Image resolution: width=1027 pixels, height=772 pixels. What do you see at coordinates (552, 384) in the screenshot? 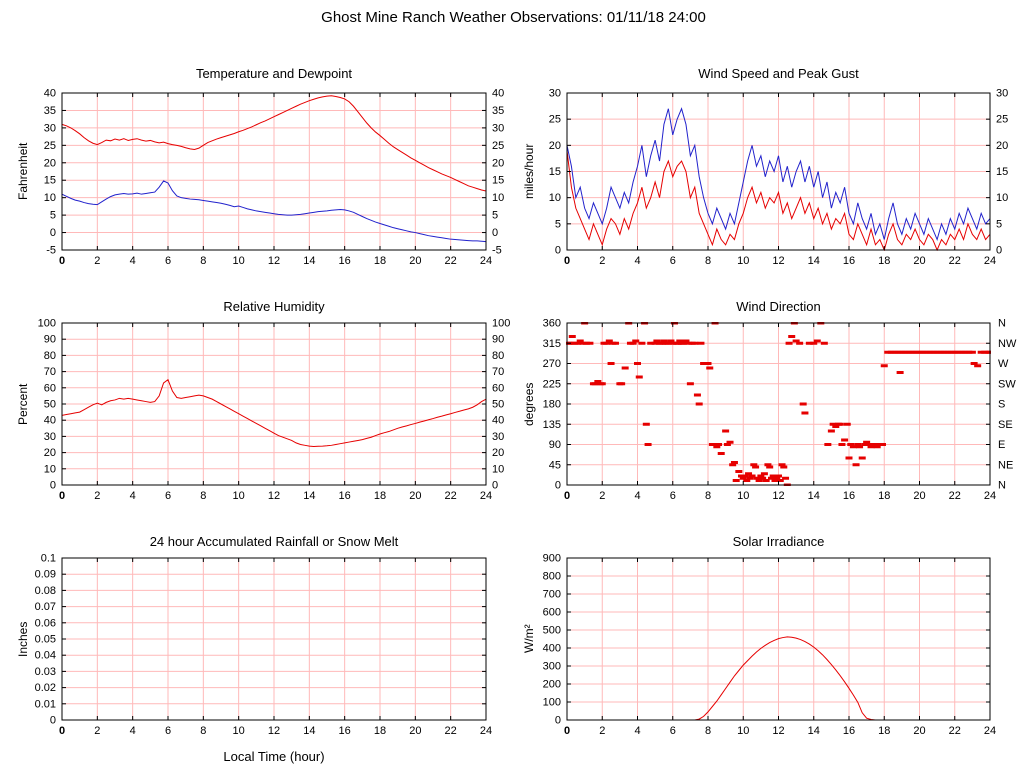
I see `svg-text: 225` at bounding box center [552, 384].